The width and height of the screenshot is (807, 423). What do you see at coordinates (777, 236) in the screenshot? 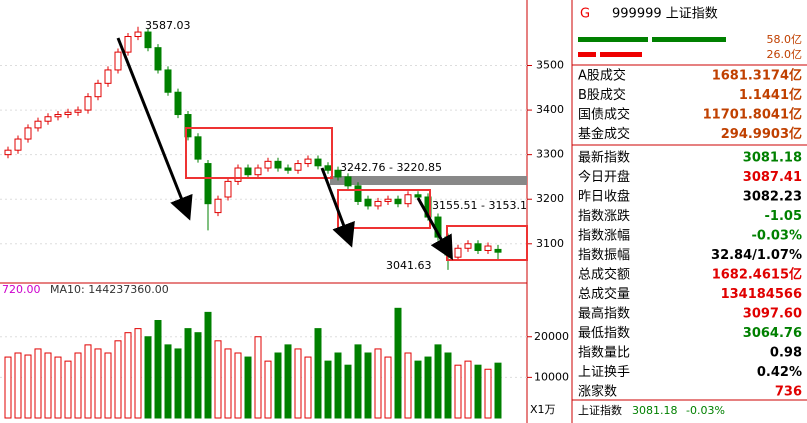
I see `quote-value: -0.03%` at bounding box center [777, 236].